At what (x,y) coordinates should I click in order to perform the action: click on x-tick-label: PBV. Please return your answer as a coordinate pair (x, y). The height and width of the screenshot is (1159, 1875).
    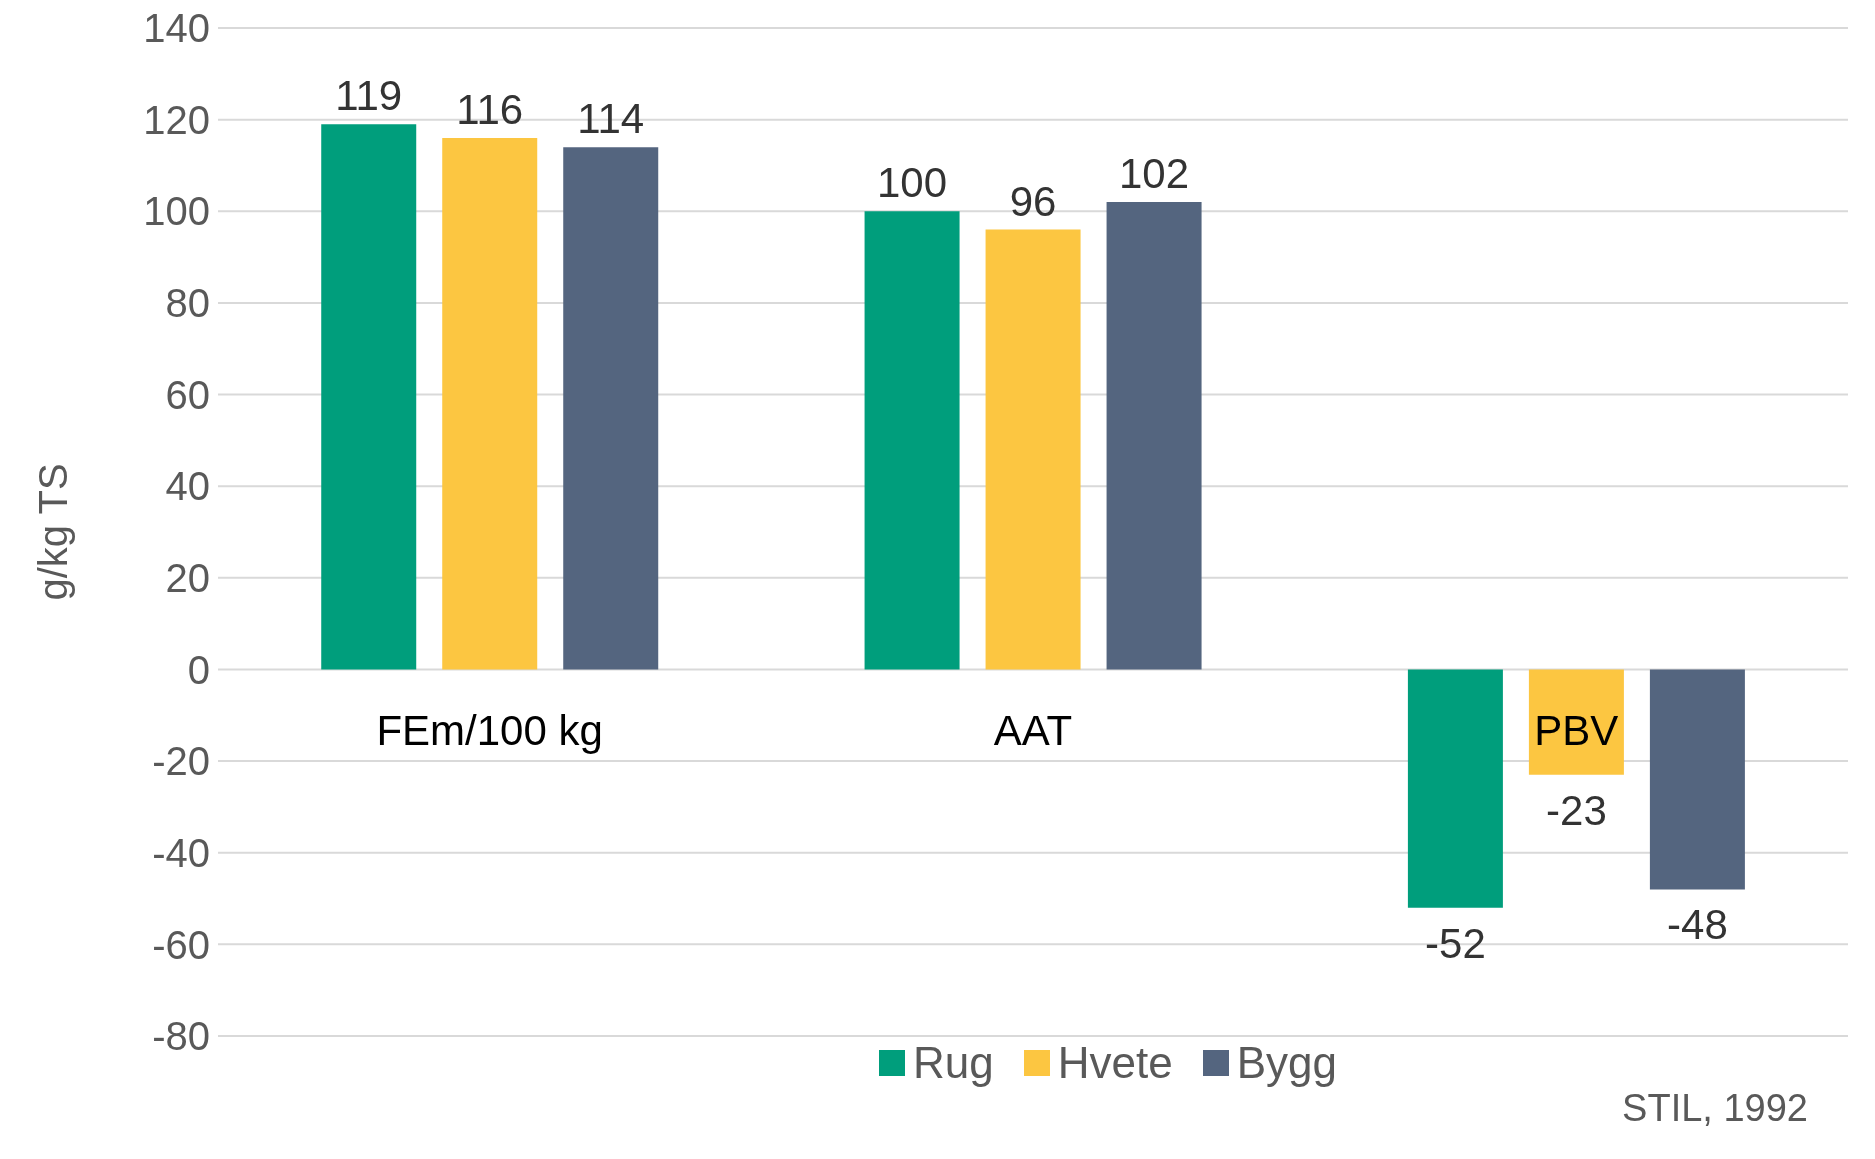
    Looking at the image, I should click on (1576, 731).